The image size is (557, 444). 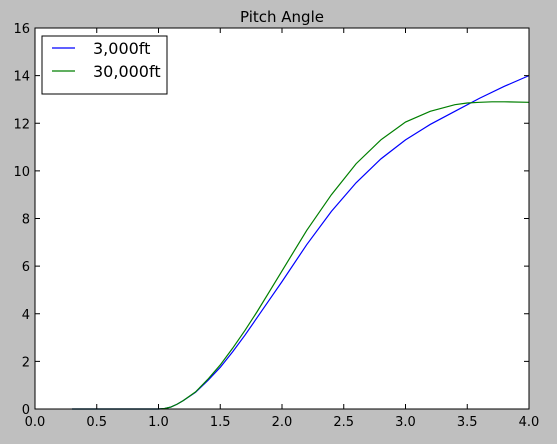 What do you see at coordinates (121, 48) in the screenshot?
I see `legend-label-0: 3,000ft` at bounding box center [121, 48].